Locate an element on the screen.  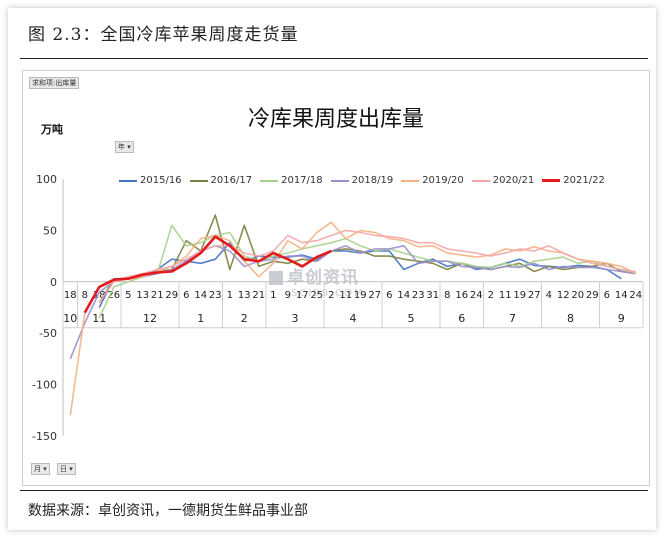
x-month-label: 12 is located at coordinates (150, 318).